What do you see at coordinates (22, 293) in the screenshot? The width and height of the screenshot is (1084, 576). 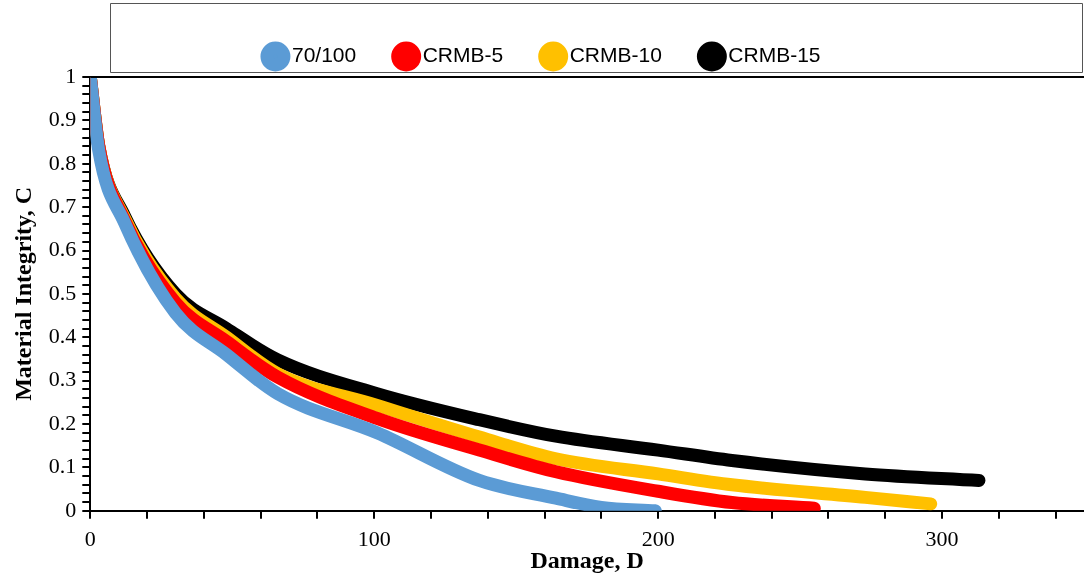 I see `y-axis-title: Material Integrity, C` at bounding box center [22, 293].